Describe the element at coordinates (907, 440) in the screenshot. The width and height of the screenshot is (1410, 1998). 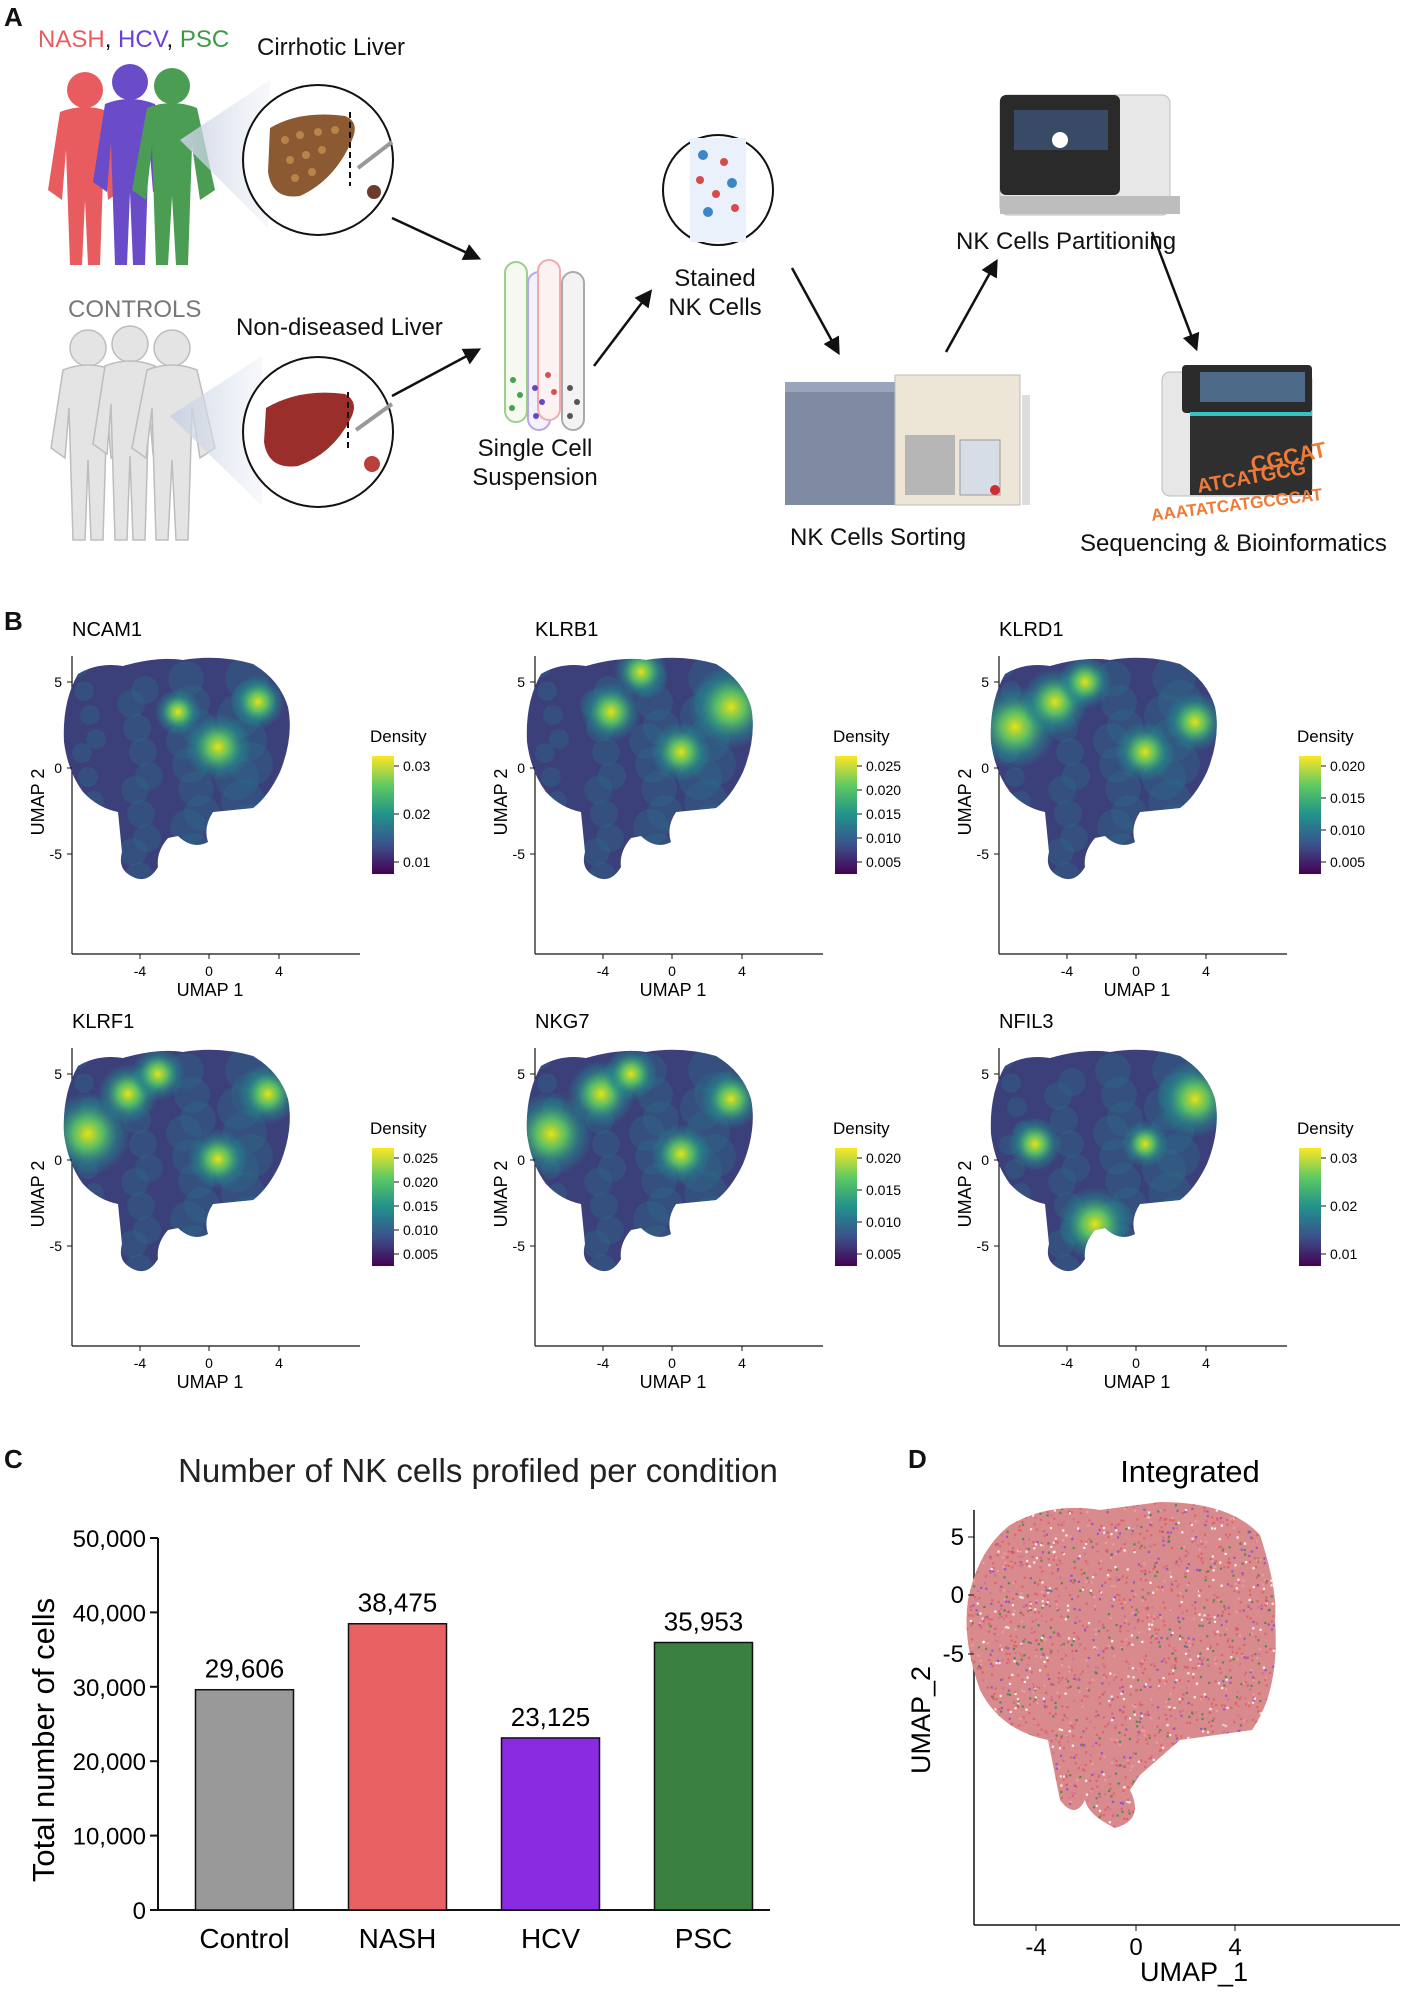
I see `sorter-machine-icon` at that location.